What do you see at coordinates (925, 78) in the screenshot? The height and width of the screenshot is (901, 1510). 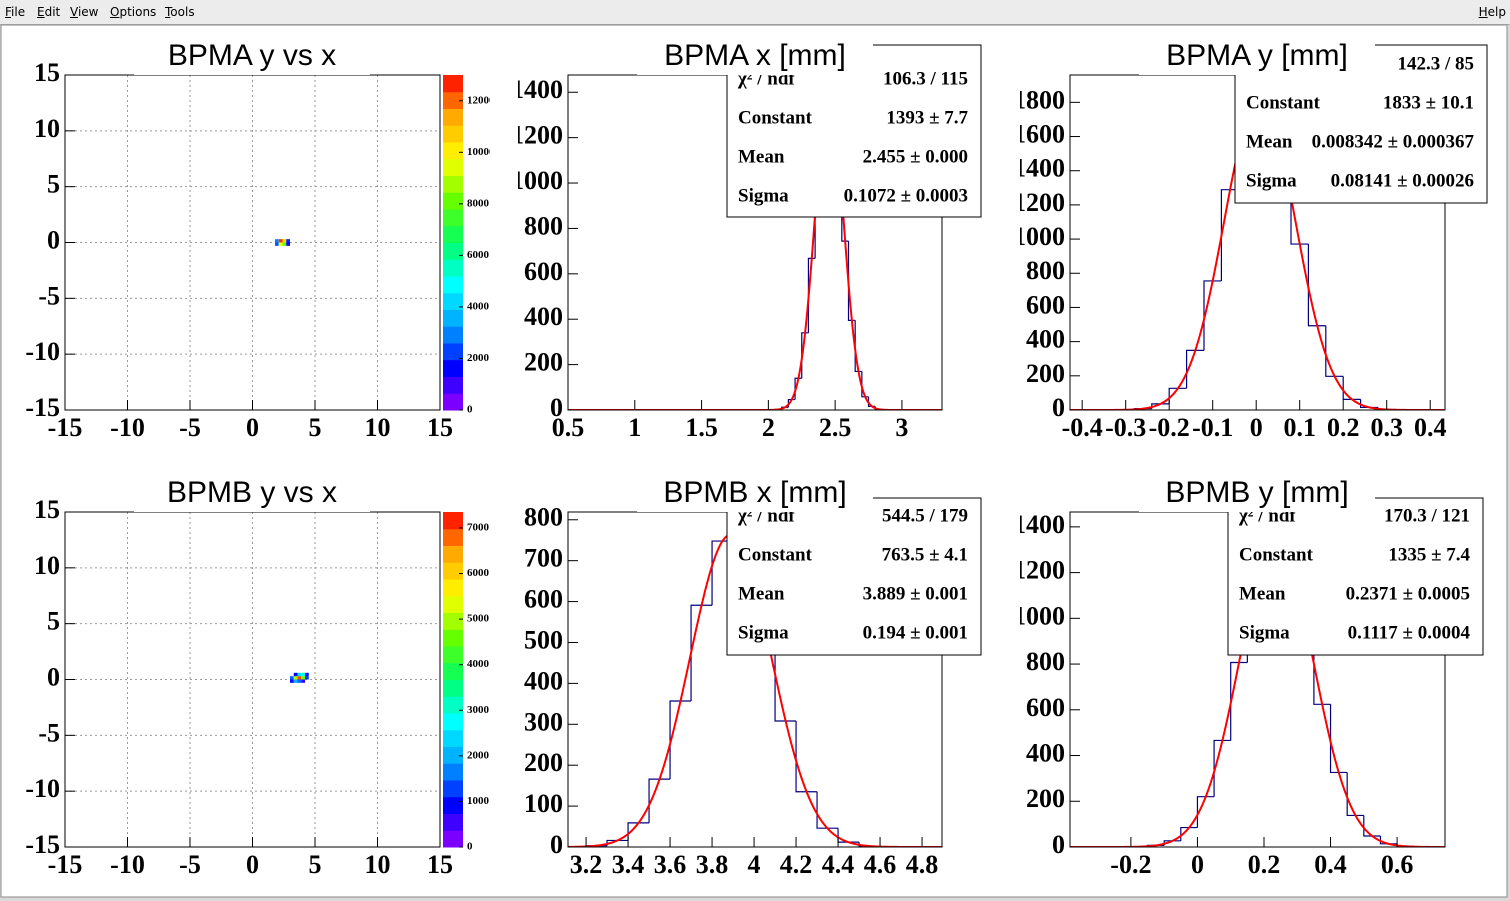 I see `stats-value: 106.3 / 115` at bounding box center [925, 78].